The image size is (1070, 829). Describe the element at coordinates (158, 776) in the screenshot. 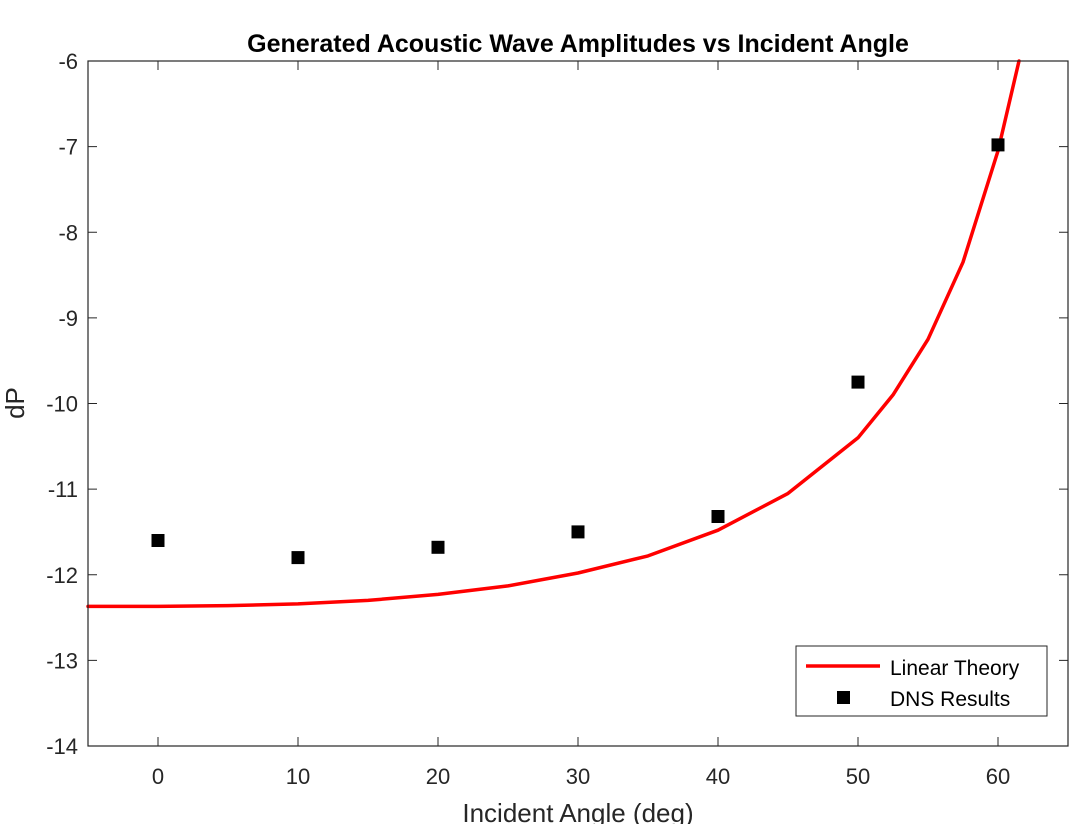

I see `x-tick-label: 0` at that location.